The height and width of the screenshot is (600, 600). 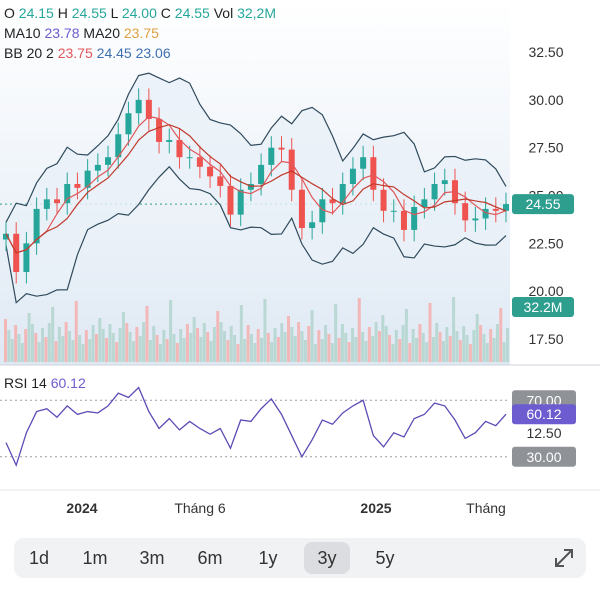 What do you see at coordinates (9, 13) in the screenshot?
I see `open-label: O` at bounding box center [9, 13].